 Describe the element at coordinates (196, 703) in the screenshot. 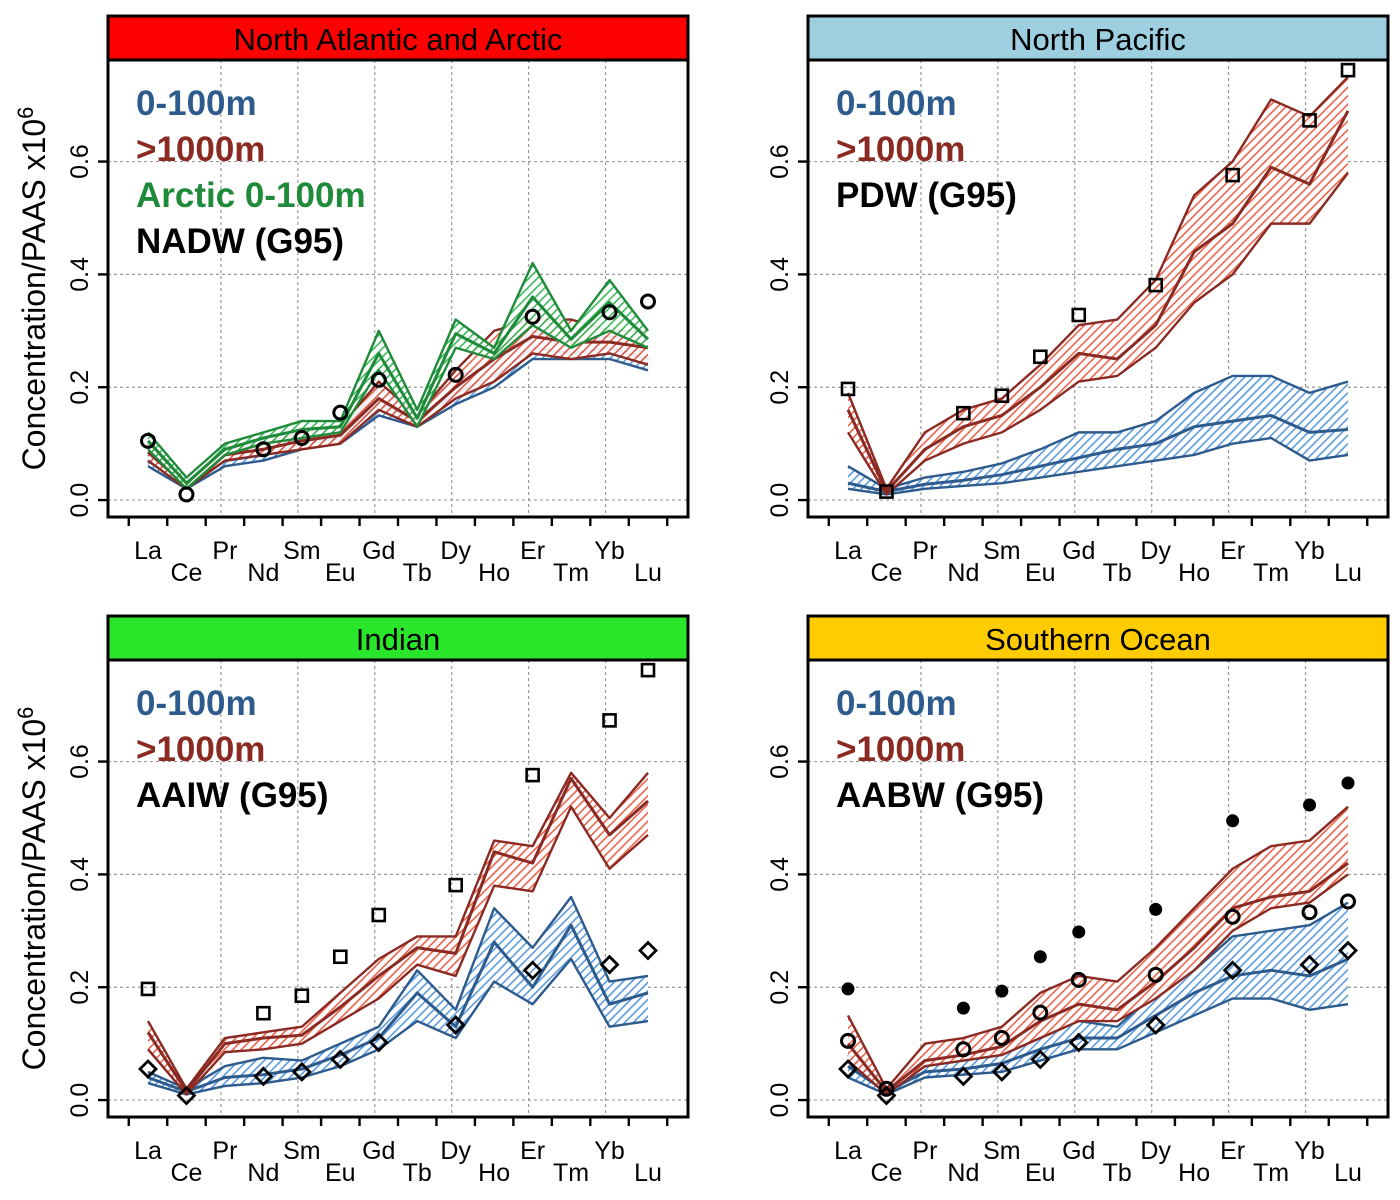

I see `legend-entry: 0-100m` at that location.